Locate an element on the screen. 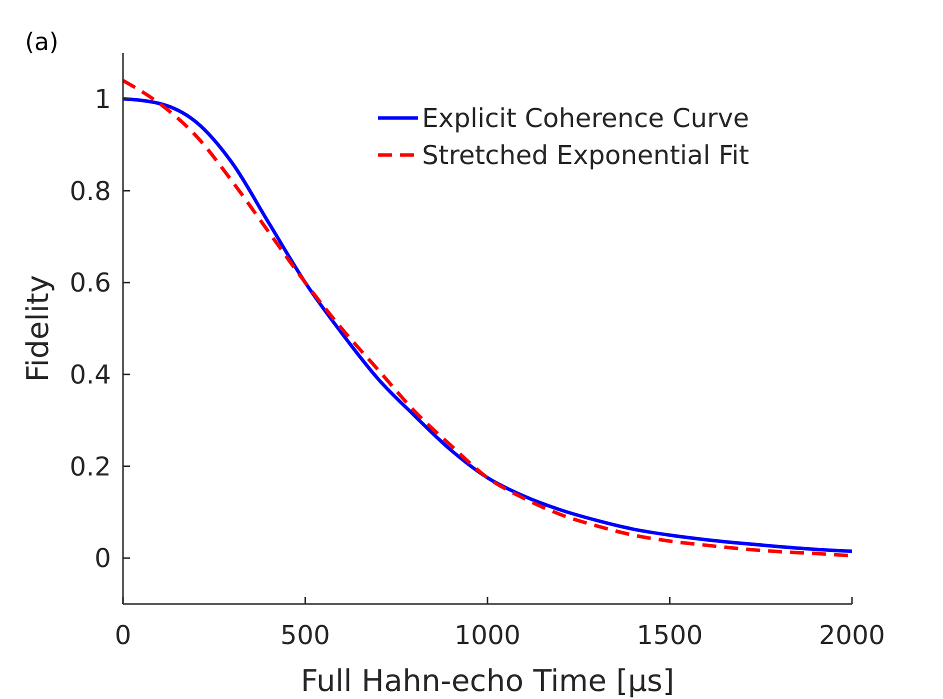  y-tick-label: 1 is located at coordinates (102, 99).